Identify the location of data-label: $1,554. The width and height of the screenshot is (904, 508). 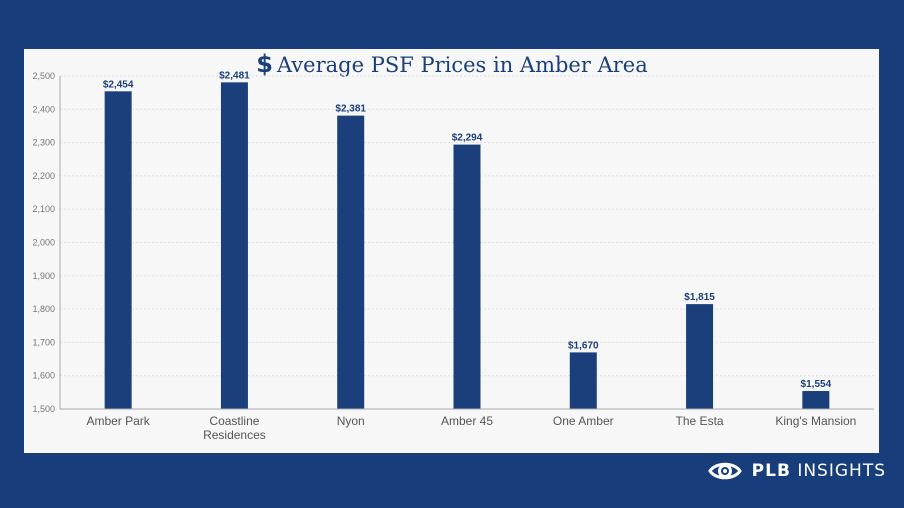
(816, 384).